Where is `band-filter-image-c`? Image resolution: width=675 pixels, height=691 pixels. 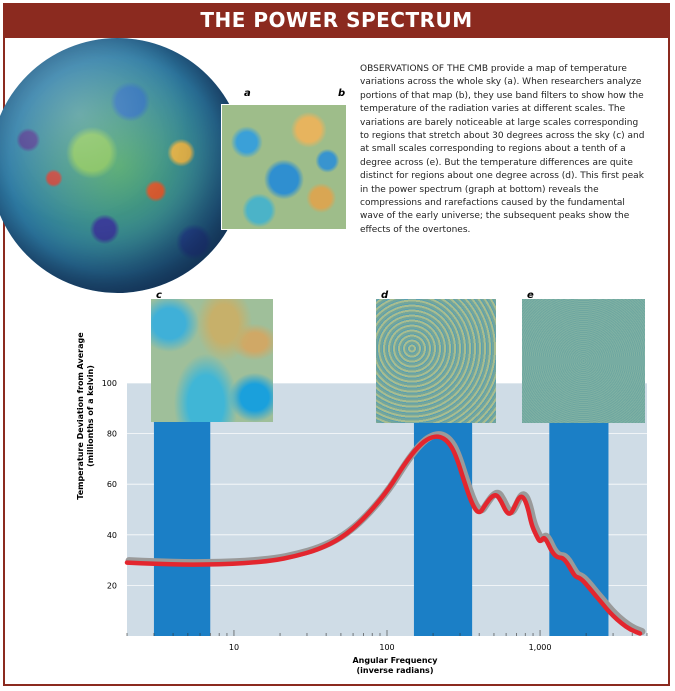 band-filter-image-c is located at coordinates (212, 360).